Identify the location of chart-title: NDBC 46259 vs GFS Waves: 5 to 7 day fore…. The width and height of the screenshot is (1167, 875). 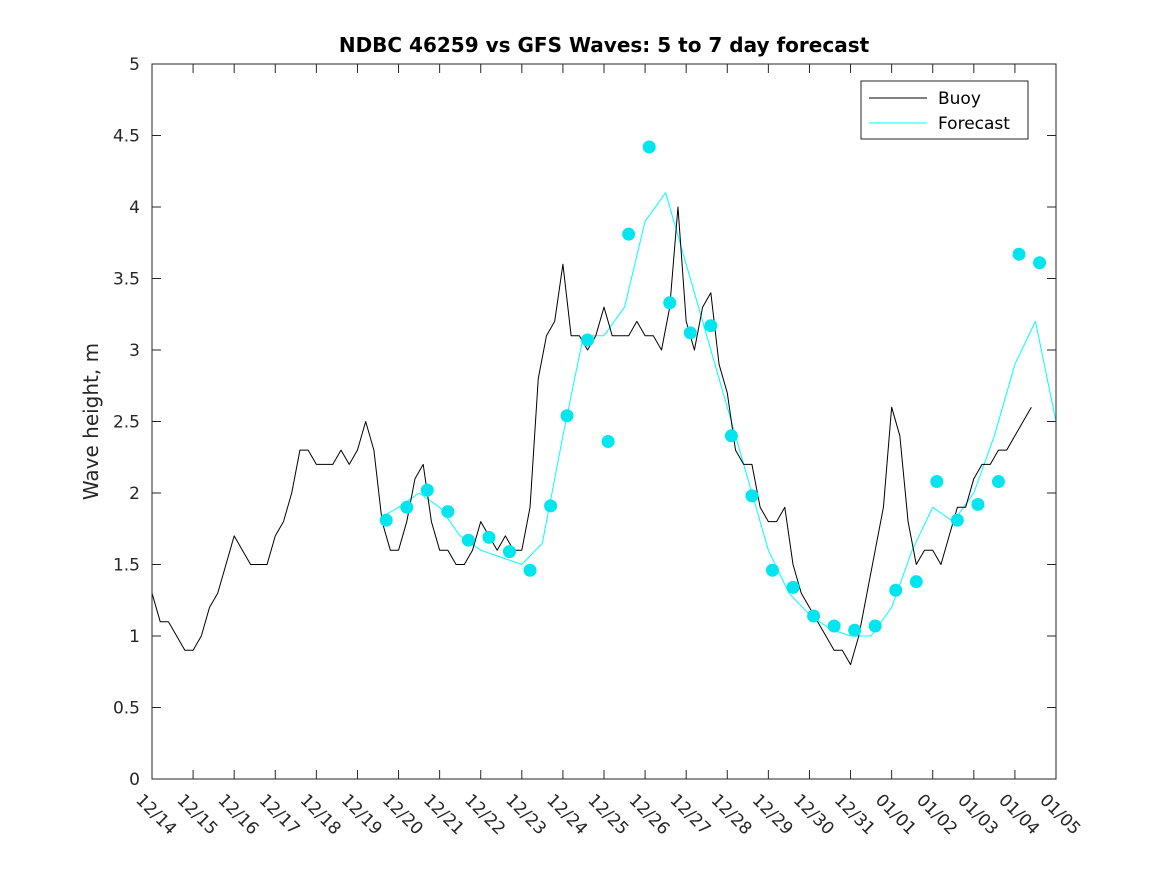
(604, 45).